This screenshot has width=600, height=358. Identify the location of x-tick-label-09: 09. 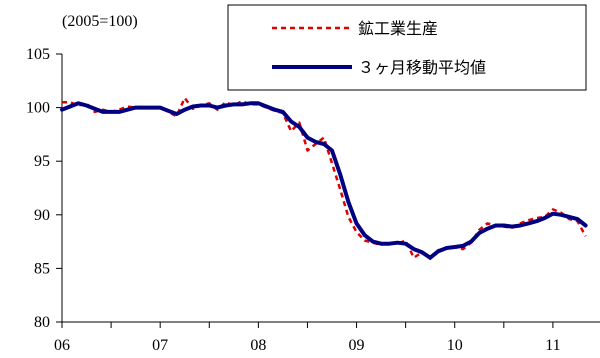
(357, 345).